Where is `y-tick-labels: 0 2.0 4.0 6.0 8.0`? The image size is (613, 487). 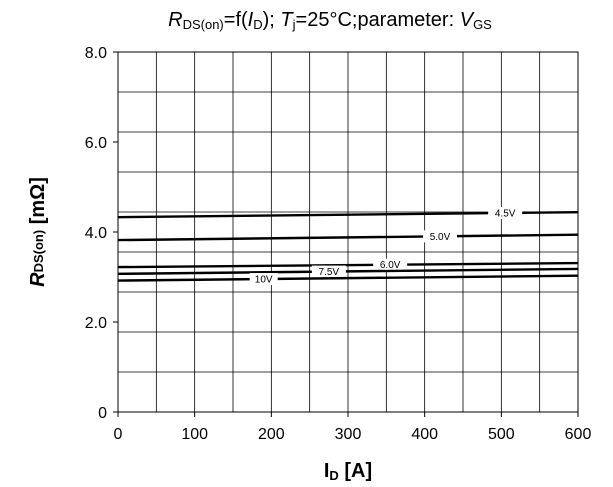 y-tick-labels: 0 2.0 4.0 6.0 8.0 is located at coordinates (101, 233).